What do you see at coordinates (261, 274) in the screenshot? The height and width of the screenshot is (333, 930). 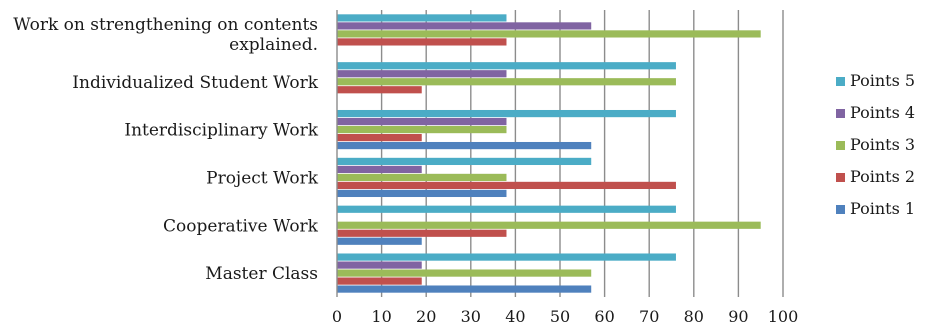 I see `category-label: Master Class` at bounding box center [261, 274].